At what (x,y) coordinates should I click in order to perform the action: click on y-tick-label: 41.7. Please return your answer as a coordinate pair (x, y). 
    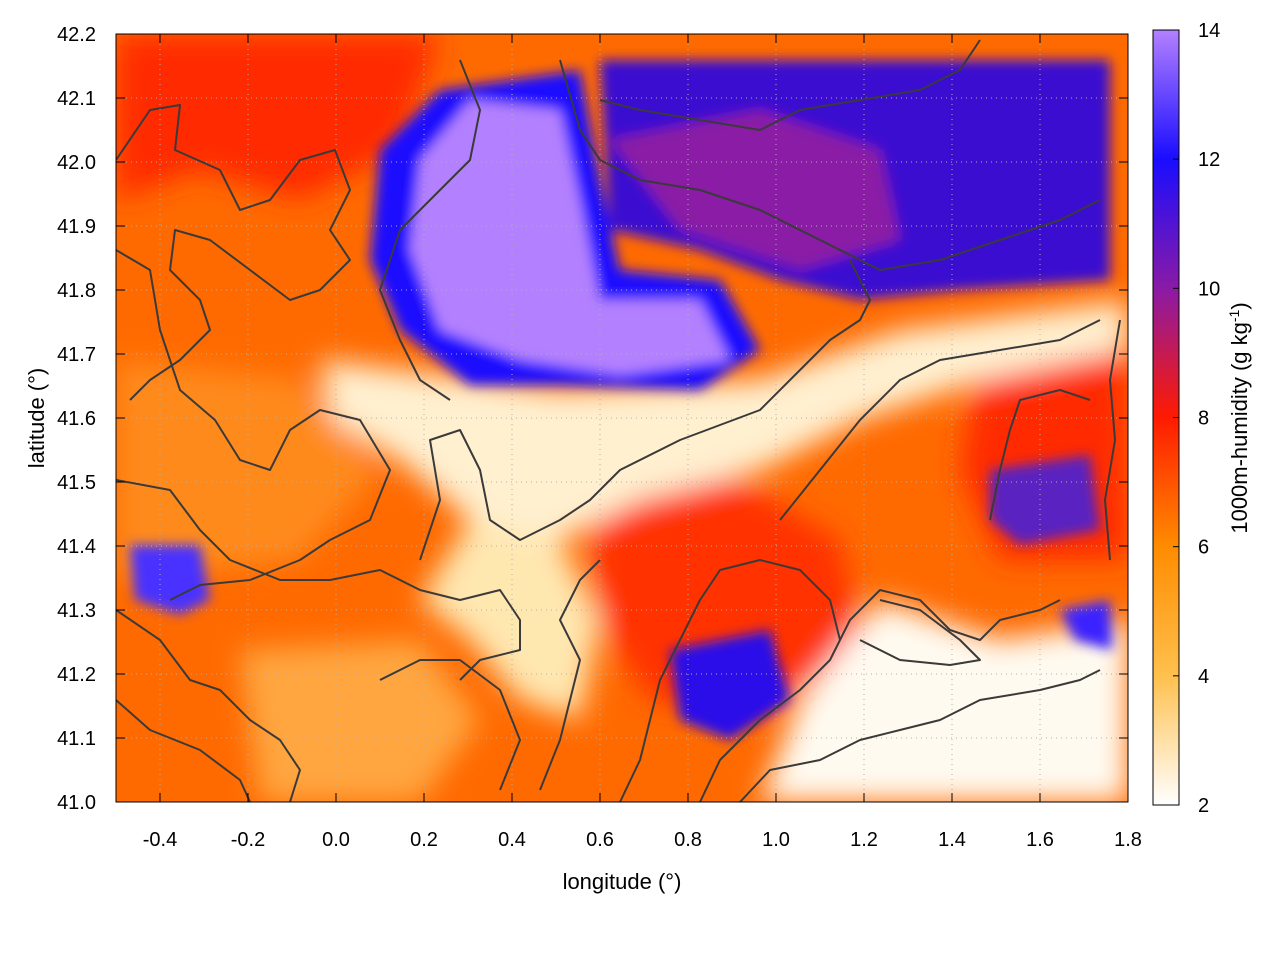
    Looking at the image, I should click on (76, 355).